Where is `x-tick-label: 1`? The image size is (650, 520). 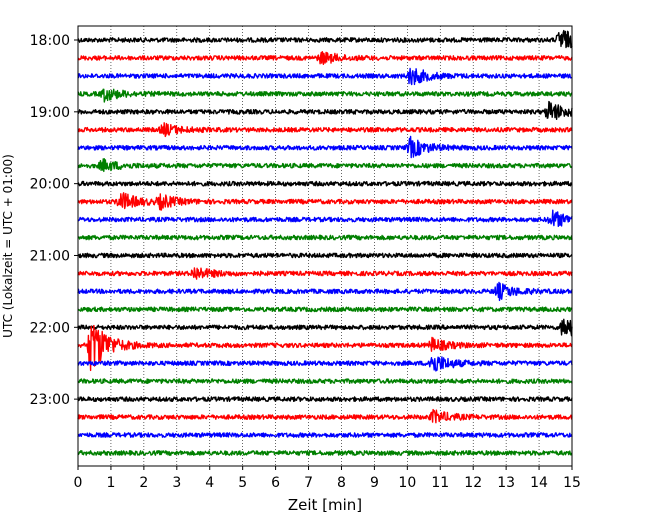 x-tick-label: 1 is located at coordinates (110, 483).